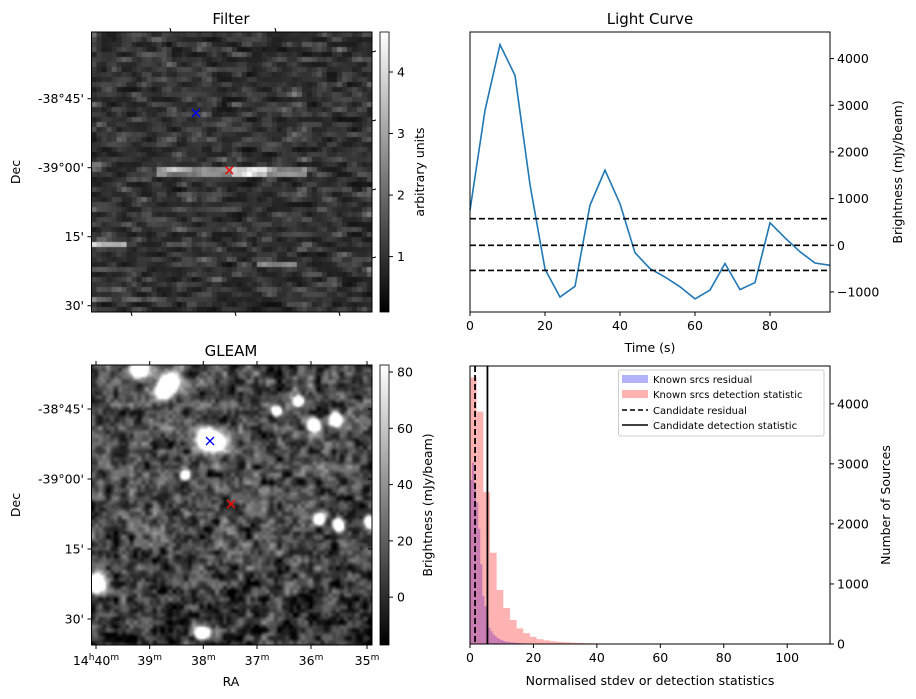 This screenshot has height=699, width=916. I want to click on ra-tick-label: 36m, so click(311, 660).